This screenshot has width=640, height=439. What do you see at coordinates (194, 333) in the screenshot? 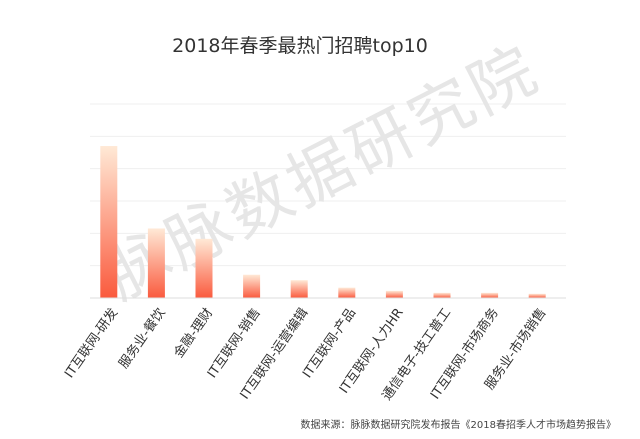
I see `x-tick-label: 金融-理财` at bounding box center [194, 333].